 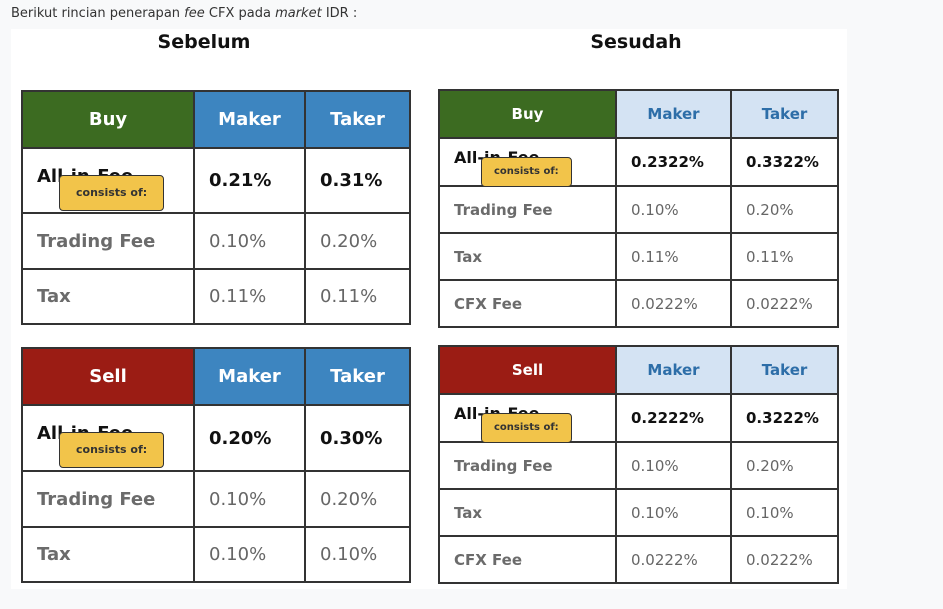 What do you see at coordinates (194, 13) in the screenshot?
I see `intro-fee-word: fee` at bounding box center [194, 13].